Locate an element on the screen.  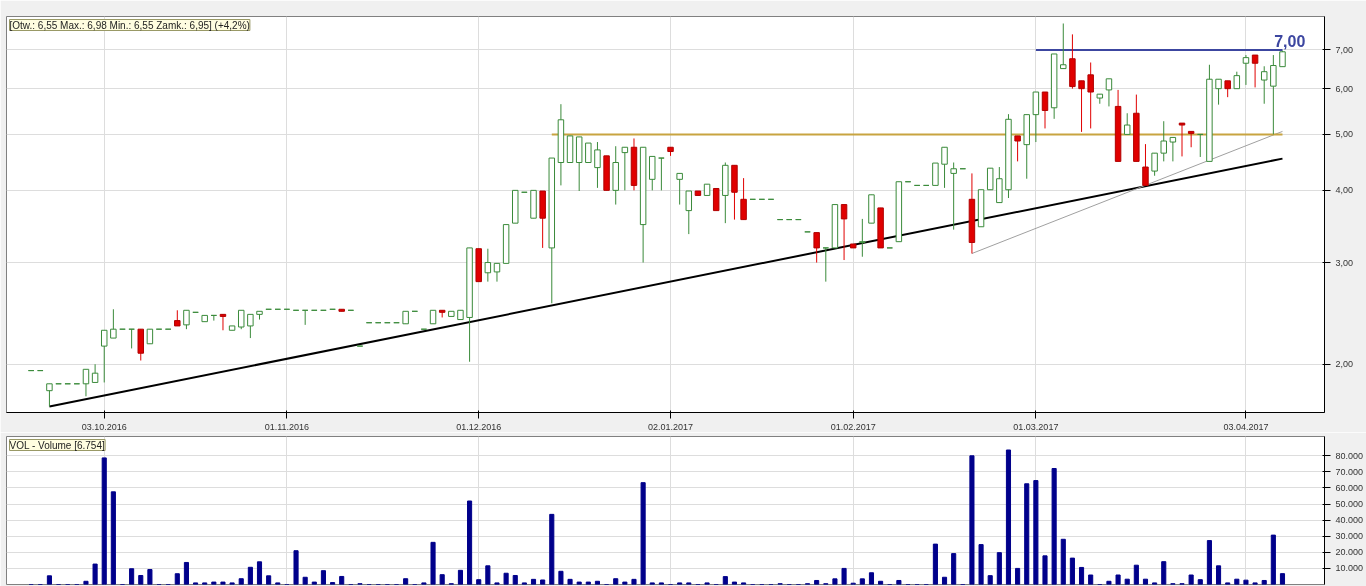
x-tick-label: 03.10.2016 is located at coordinates (104, 426).